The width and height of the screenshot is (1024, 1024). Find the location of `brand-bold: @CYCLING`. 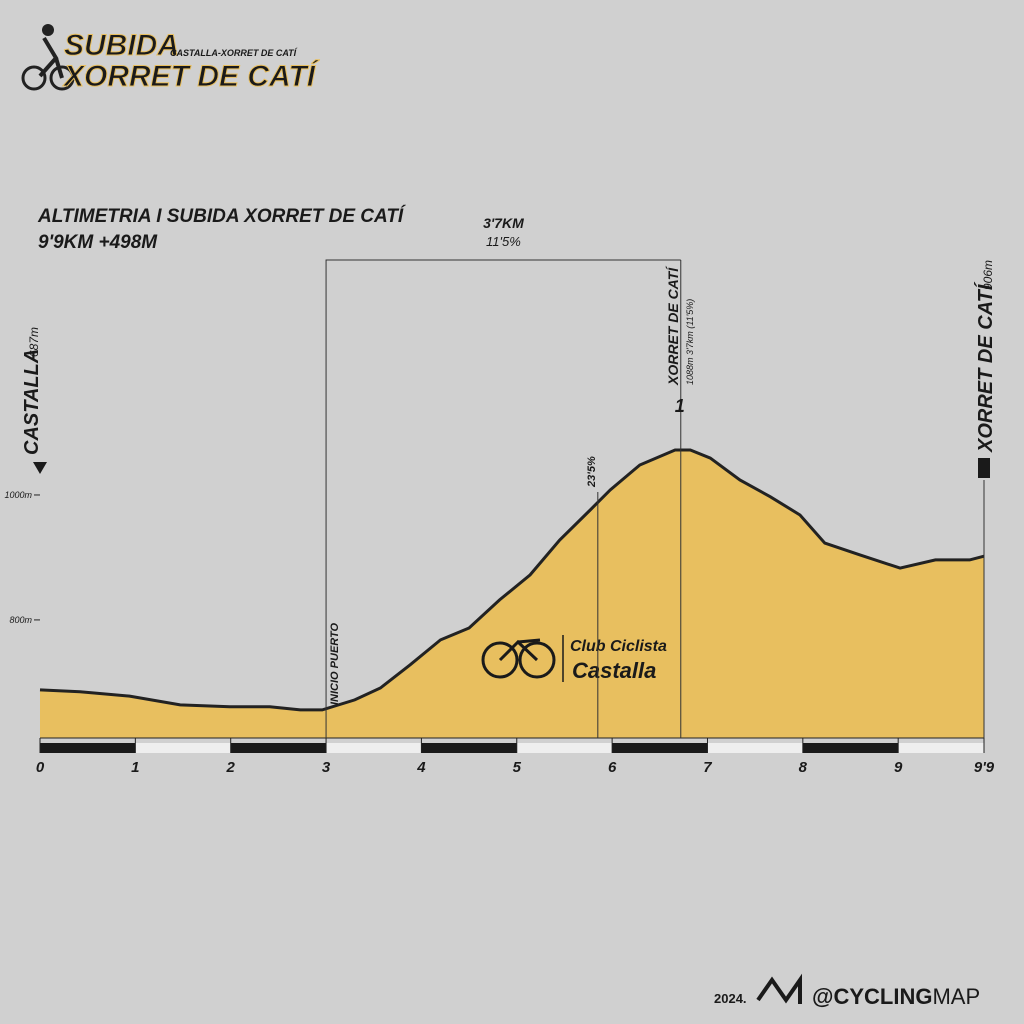

brand-bold: @CYCLING is located at coordinates (872, 996).